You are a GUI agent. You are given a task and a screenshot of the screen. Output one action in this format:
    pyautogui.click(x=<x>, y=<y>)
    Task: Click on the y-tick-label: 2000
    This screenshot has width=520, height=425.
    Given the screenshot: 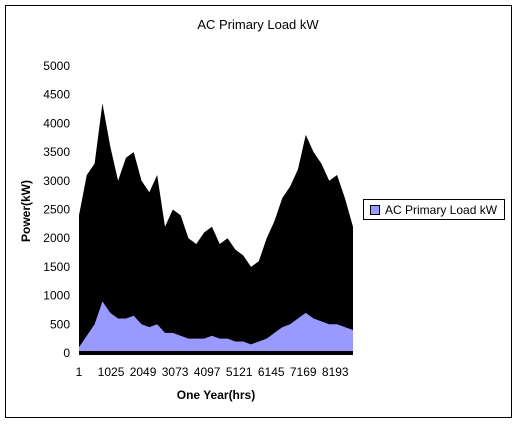 What is the action you would take?
    pyautogui.click(x=56, y=238)
    